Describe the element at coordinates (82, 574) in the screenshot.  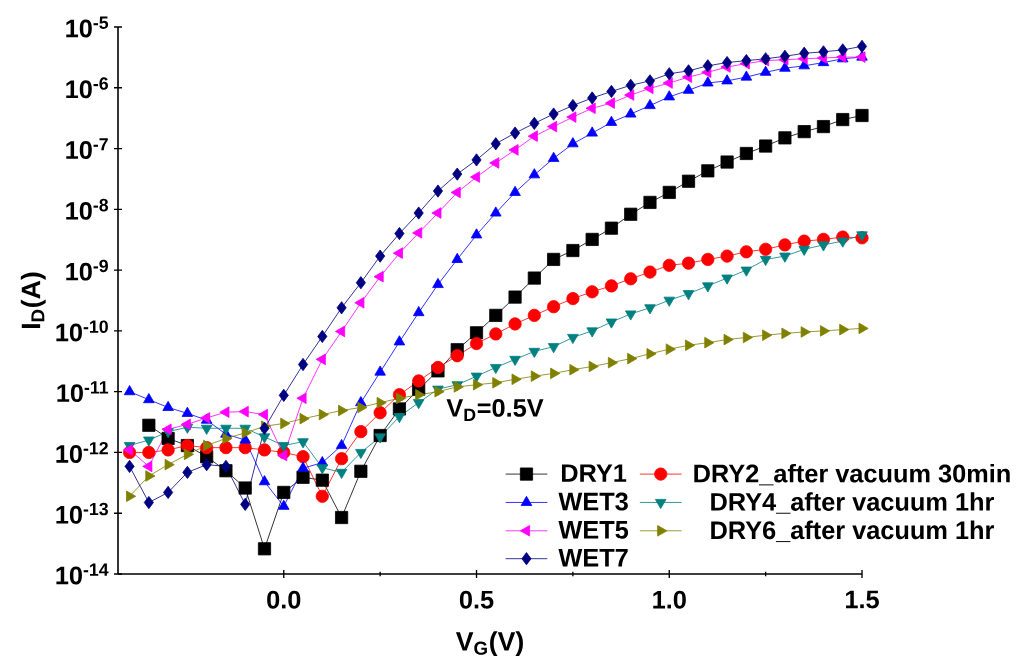
I see `y-tick-label: 10$^{-14}$` at that location.